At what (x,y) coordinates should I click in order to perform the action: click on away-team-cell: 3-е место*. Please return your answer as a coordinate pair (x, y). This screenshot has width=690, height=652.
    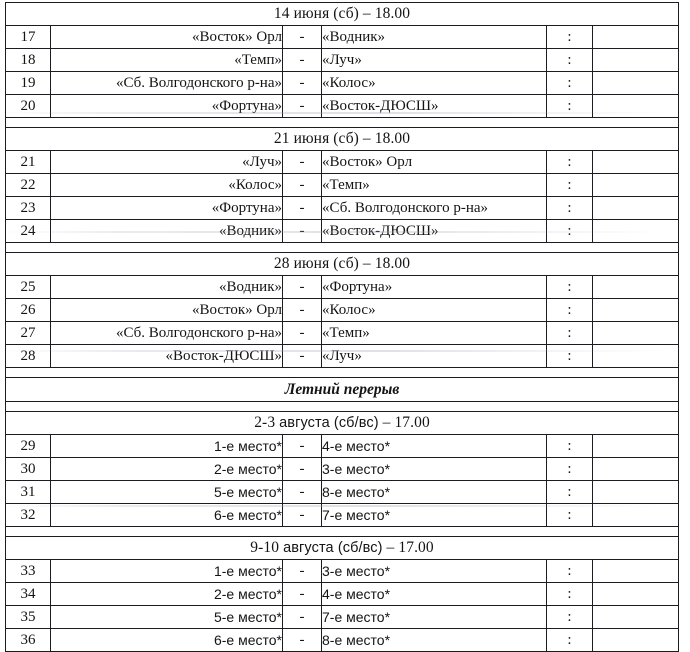
    Looking at the image, I should click on (434, 469).